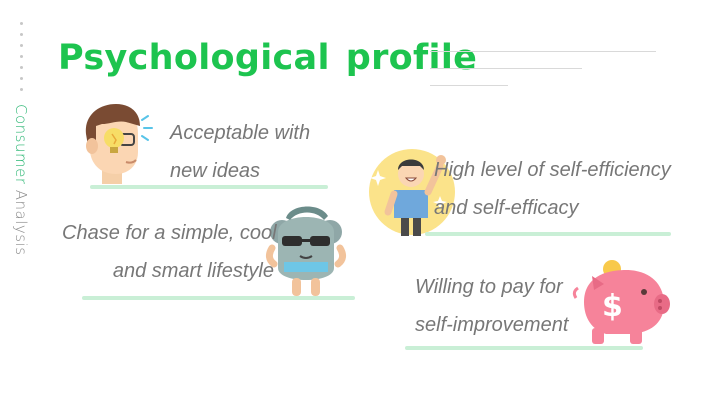 The image size is (720, 405). What do you see at coordinates (492, 325) in the screenshot?
I see `item-4-line-2: self-improvement` at bounding box center [492, 325].